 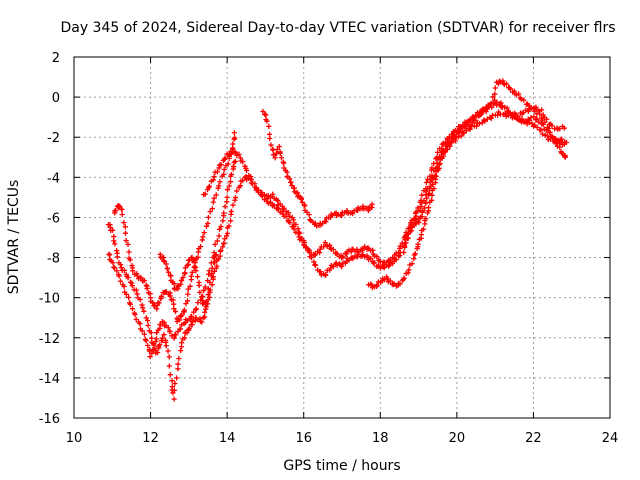 I want to click on x-tick-label: 12, so click(x=150, y=438).